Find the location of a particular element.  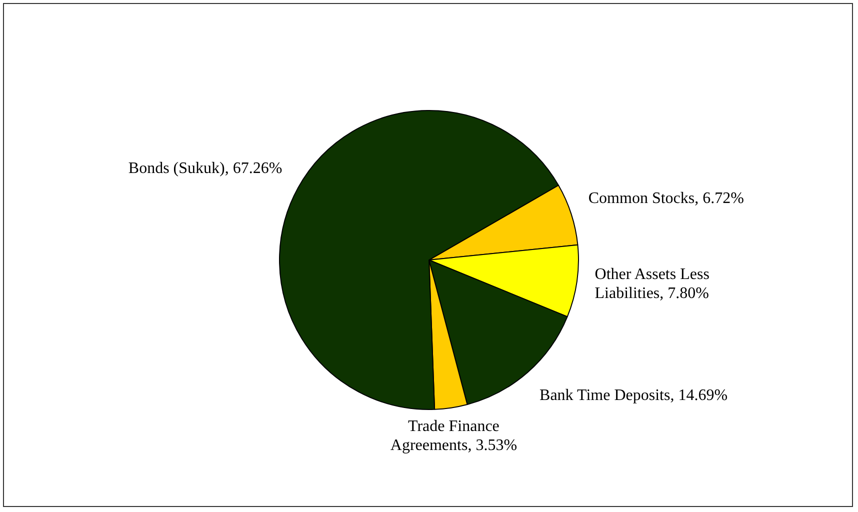

slice-label: Common Stocks, 6.72% is located at coordinates (666, 198).